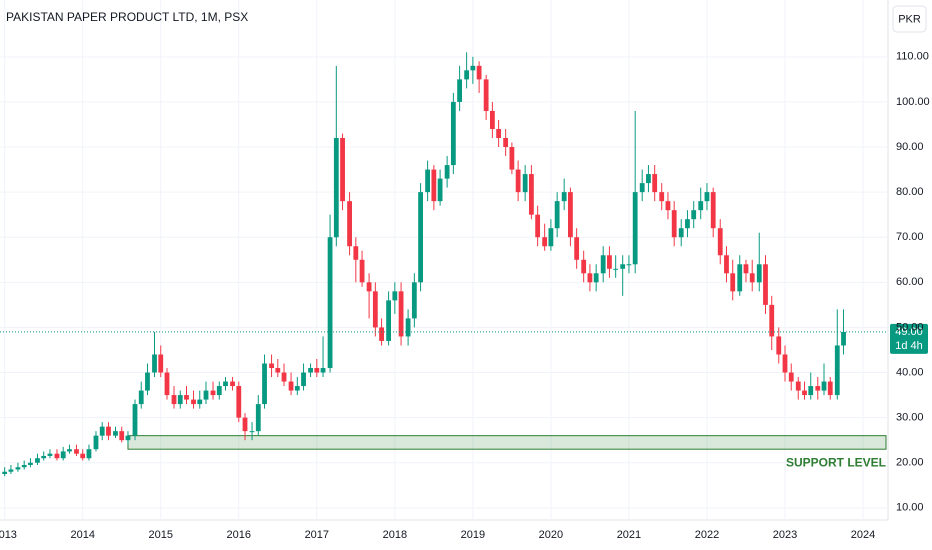  What do you see at coordinates (913, 102) in the screenshot?
I see `y-tick-label: 100.00` at bounding box center [913, 102].